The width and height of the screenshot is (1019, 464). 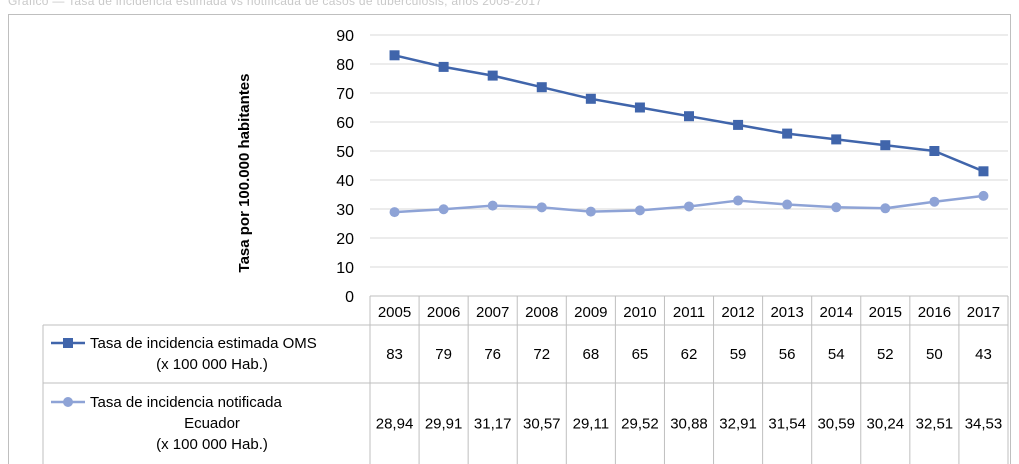 What do you see at coordinates (689, 312) in the screenshot?
I see `x-tick-label: 2011` at bounding box center [689, 312].